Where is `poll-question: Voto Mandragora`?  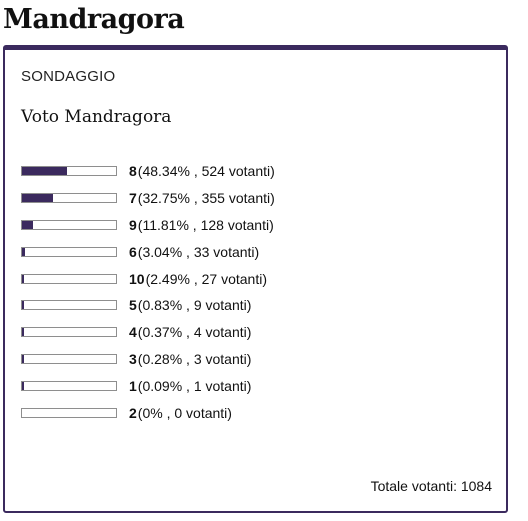
poll-question: Voto Mandragora is located at coordinates (96, 117).